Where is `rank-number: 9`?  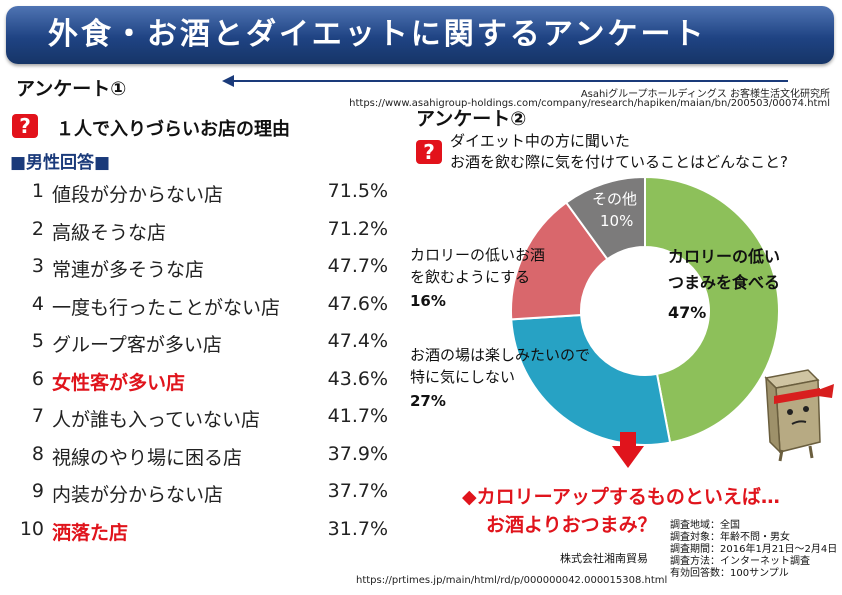
rank-number: 9 is located at coordinates (37, 491).